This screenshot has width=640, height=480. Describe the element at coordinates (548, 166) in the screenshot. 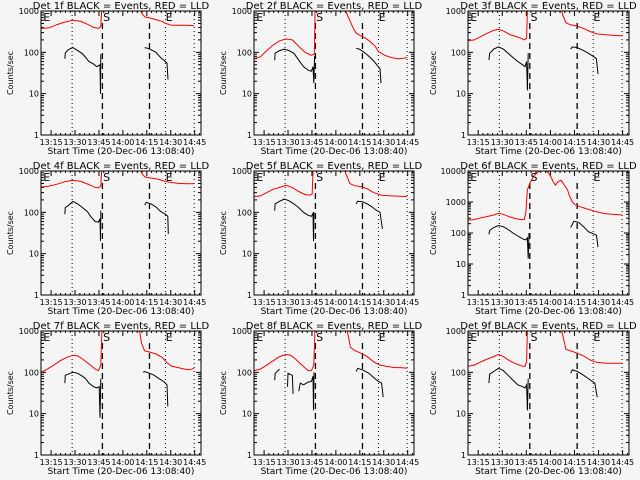

I see `panel-title: Det 6f BLACK = Events, RED = LLD` at that location.